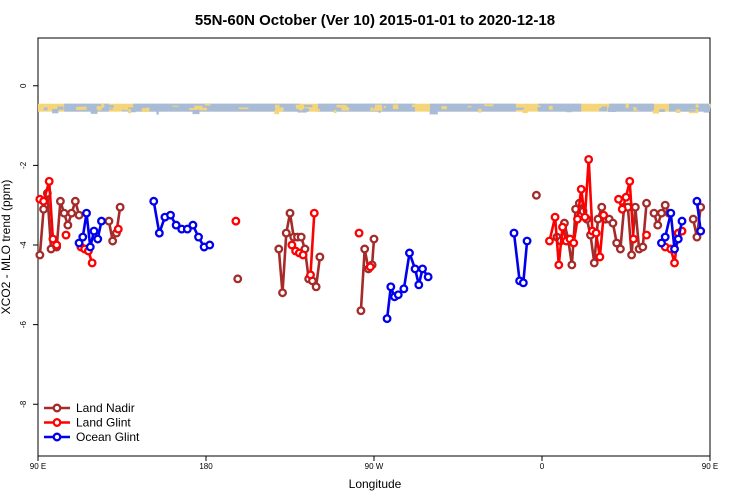 Image resolution: width=750 pixels, height=500 pixels. Describe the element at coordinates (28, 245) in the screenshot. I see `y-axis: 0 -2 -4 -6 -8` at that location.